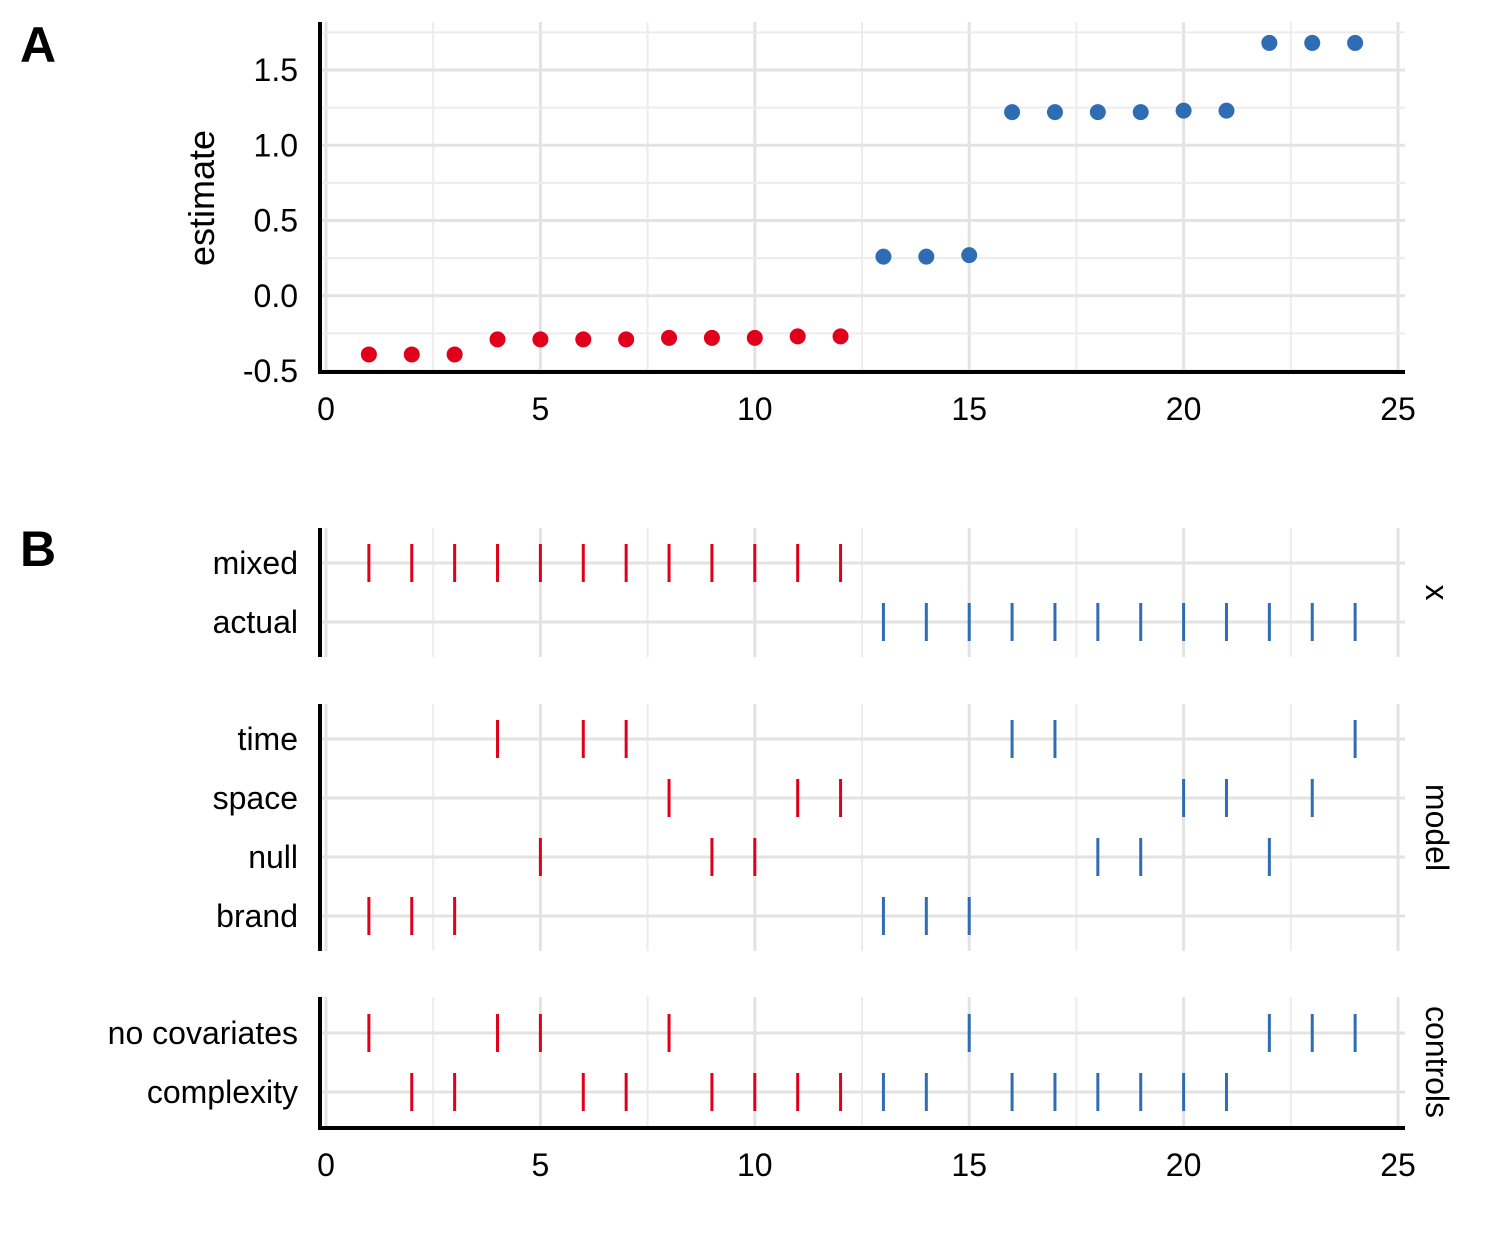 The image size is (1500, 1260). Describe the element at coordinates (1437, 827) in the screenshot. I see `facet-label: model` at that location.